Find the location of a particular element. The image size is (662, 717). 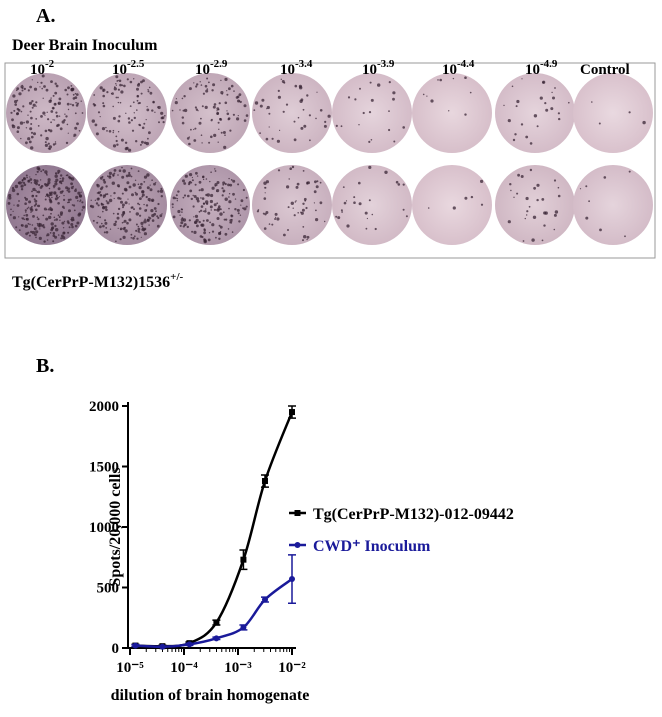

x-tick-label: 10⁻⁵ is located at coordinates (130, 668).